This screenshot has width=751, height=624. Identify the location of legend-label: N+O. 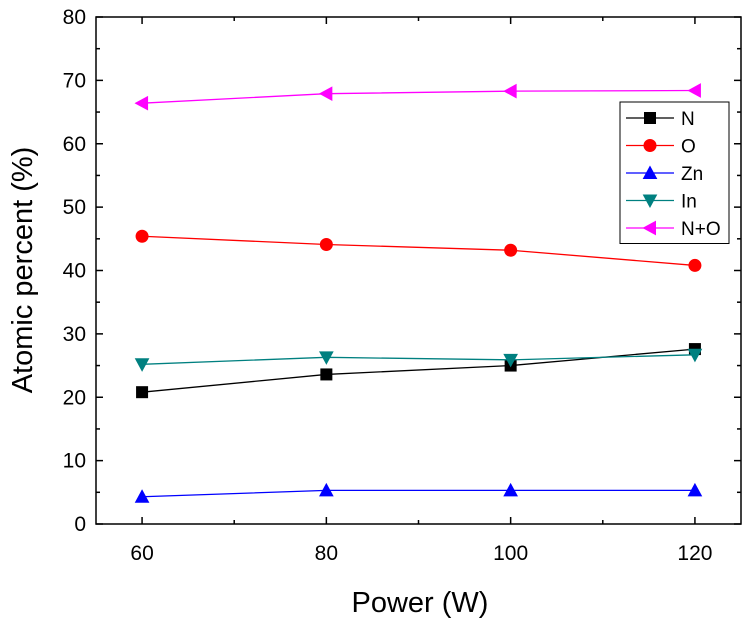
(701, 229).